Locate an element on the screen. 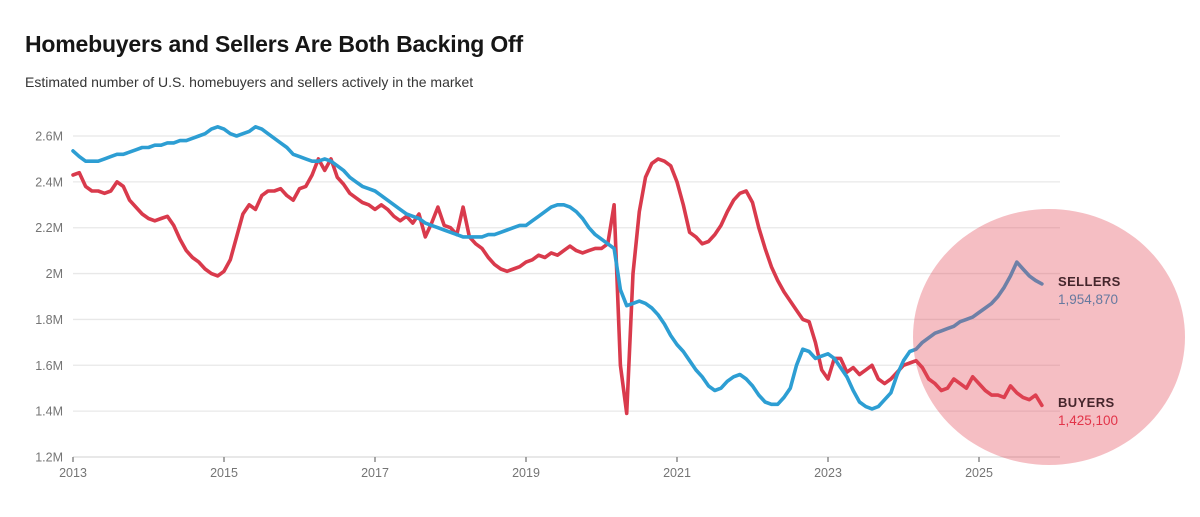  y-axis-label: 1.2M is located at coordinates (49, 458).